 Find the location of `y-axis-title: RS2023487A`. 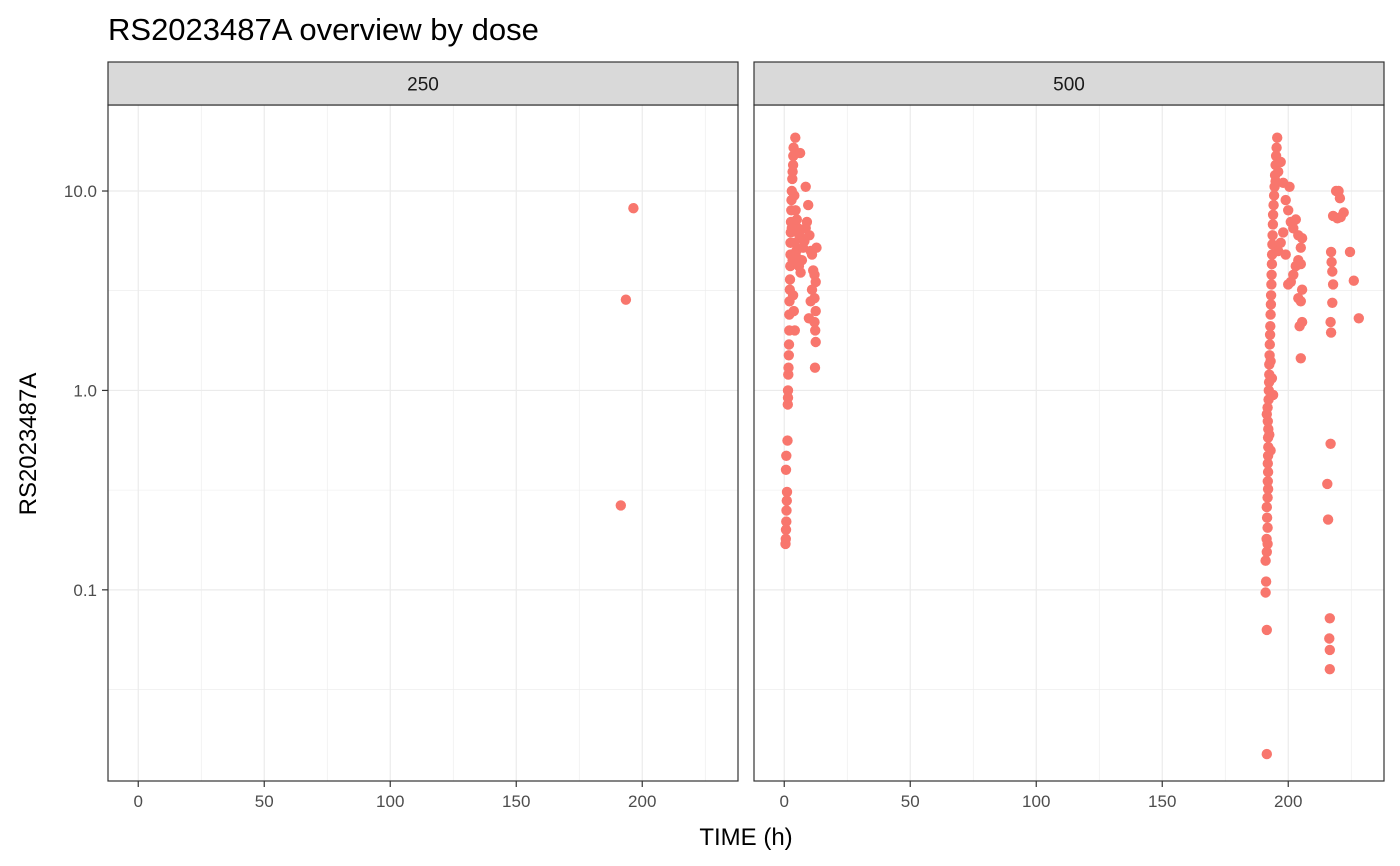

y-axis-title: RS2023487A is located at coordinates (28, 444).